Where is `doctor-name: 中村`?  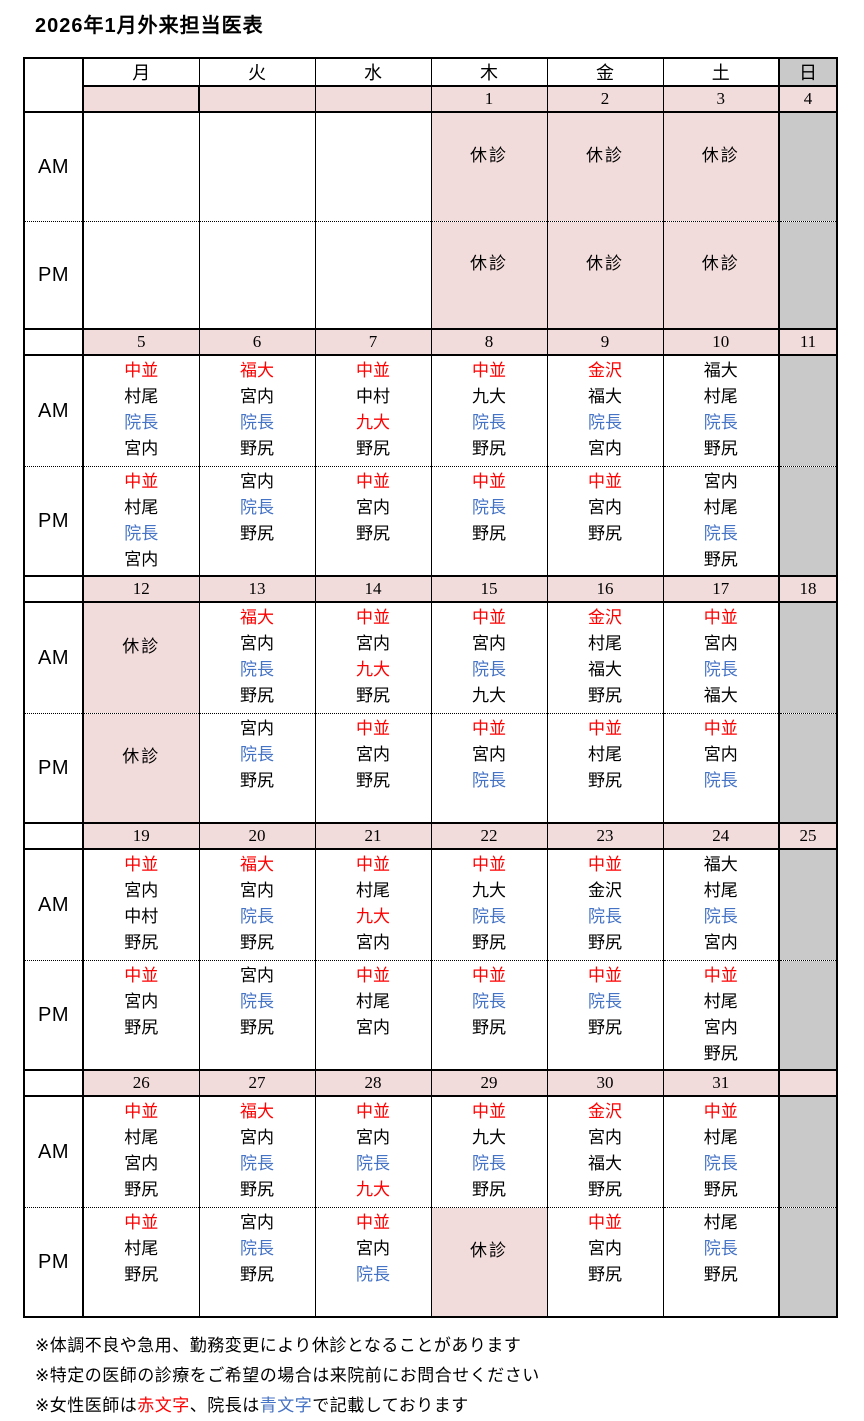 doctor-name: 中村 is located at coordinates (141, 916).